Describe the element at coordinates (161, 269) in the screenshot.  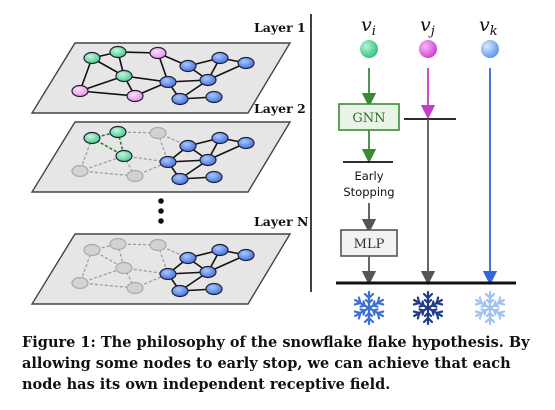
I see `layer-n-plane` at that location.